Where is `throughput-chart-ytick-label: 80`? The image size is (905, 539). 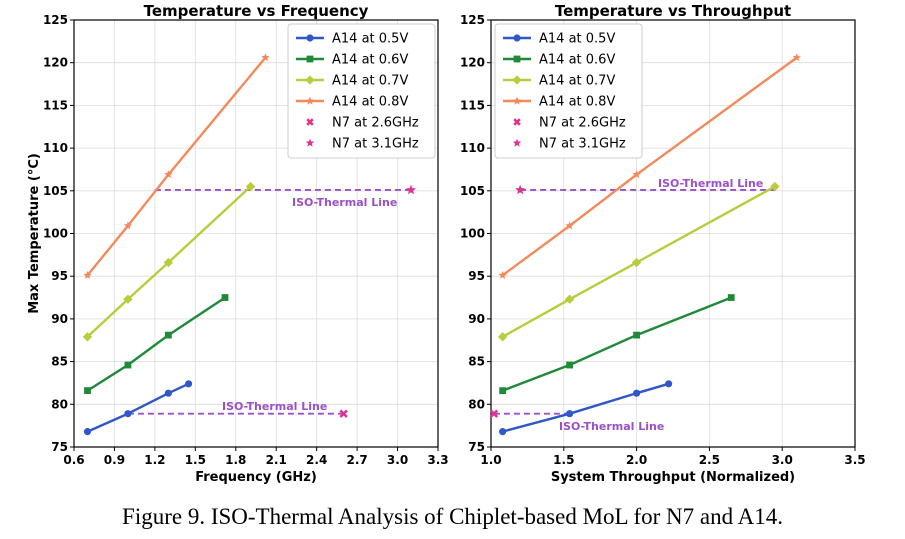 throughput-chart-ytick-label: 80 is located at coordinates (476, 404).